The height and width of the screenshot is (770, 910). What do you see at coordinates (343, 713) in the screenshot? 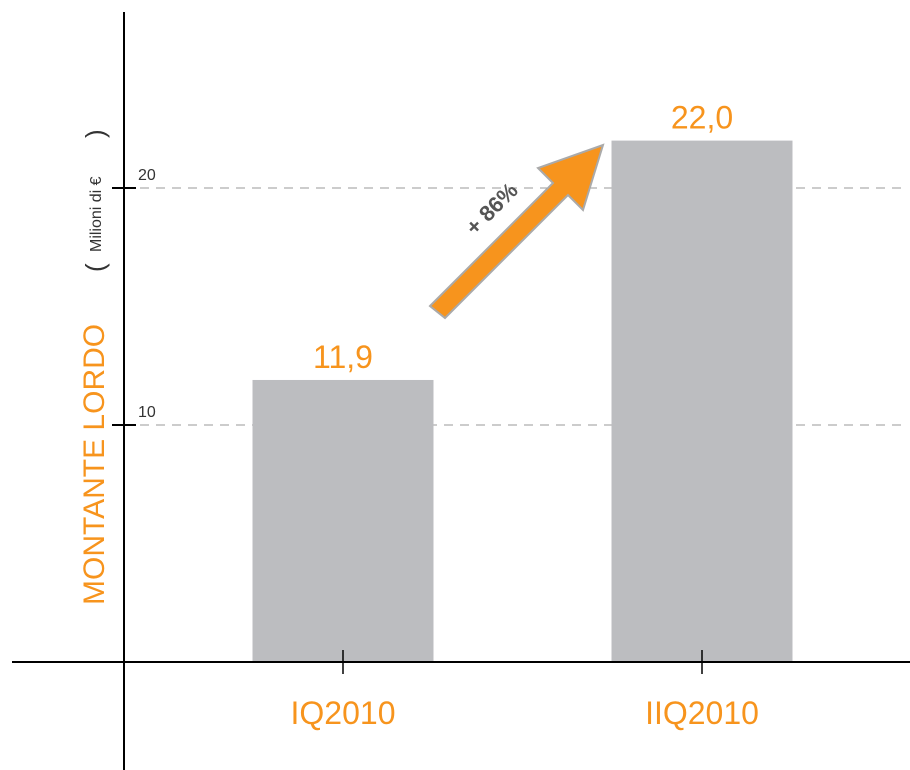
I see `x-tick-label: IQ2010` at bounding box center [343, 713].